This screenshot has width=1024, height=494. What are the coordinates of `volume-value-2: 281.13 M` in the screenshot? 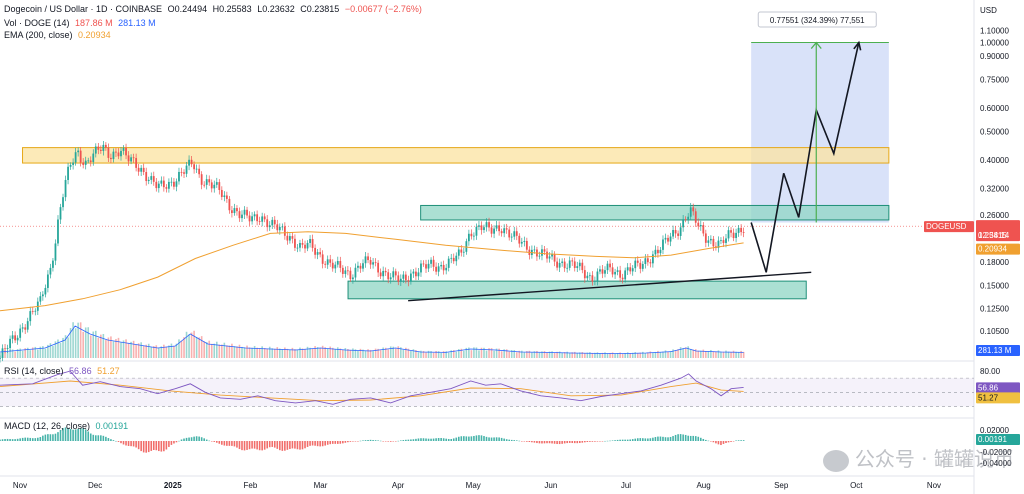 It's located at (137, 23).